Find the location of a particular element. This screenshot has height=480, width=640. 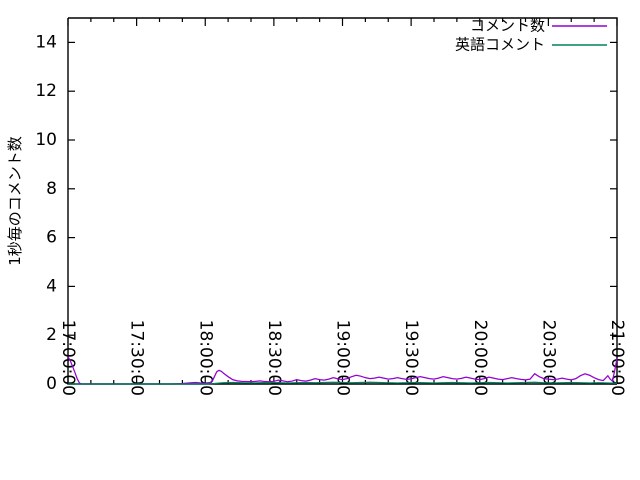

ytick-label: 12 is located at coordinates (46, 91).